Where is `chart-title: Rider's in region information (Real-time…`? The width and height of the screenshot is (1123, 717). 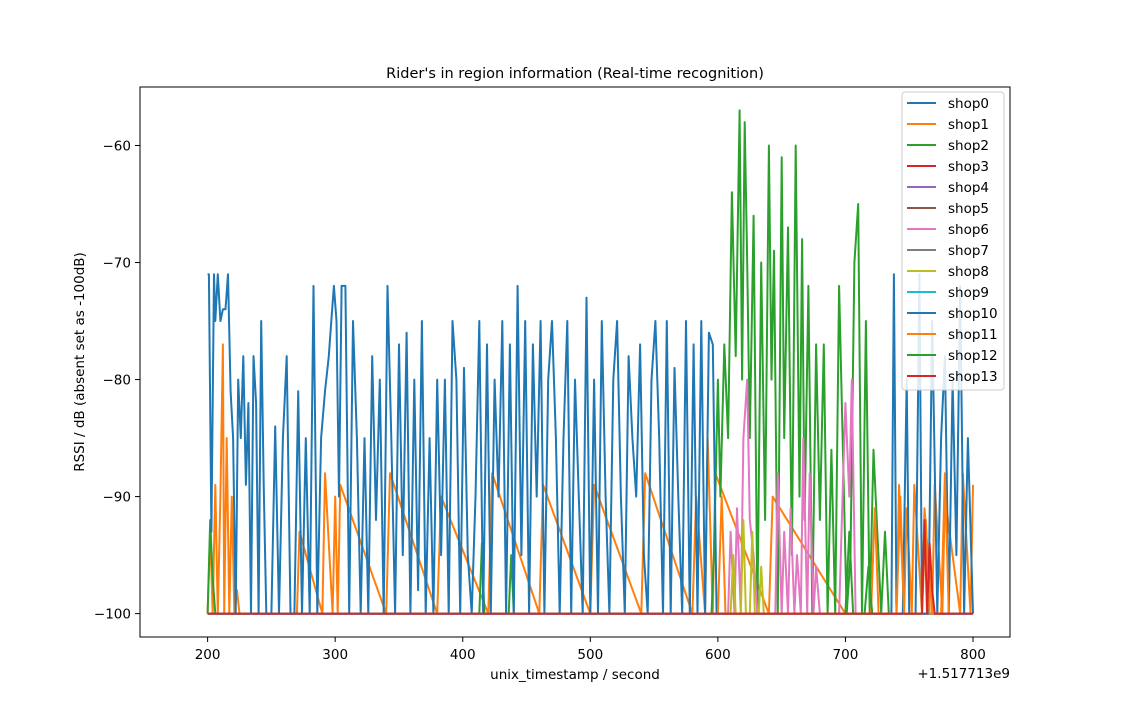 chart-title: Rider's in region information (Real-time… is located at coordinates (575, 74).